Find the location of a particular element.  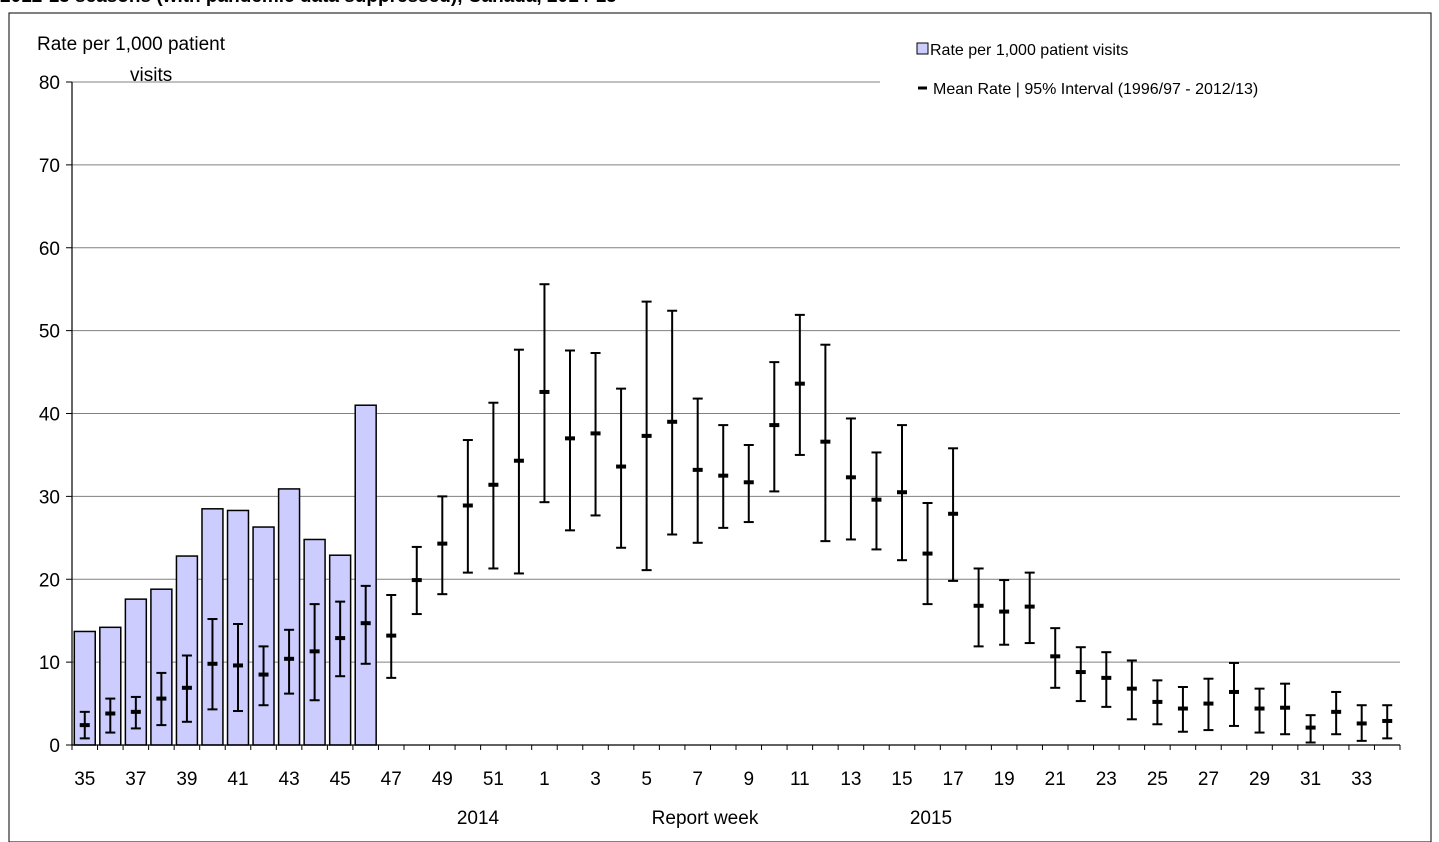

x-tick-label: 49 is located at coordinates (442, 779).